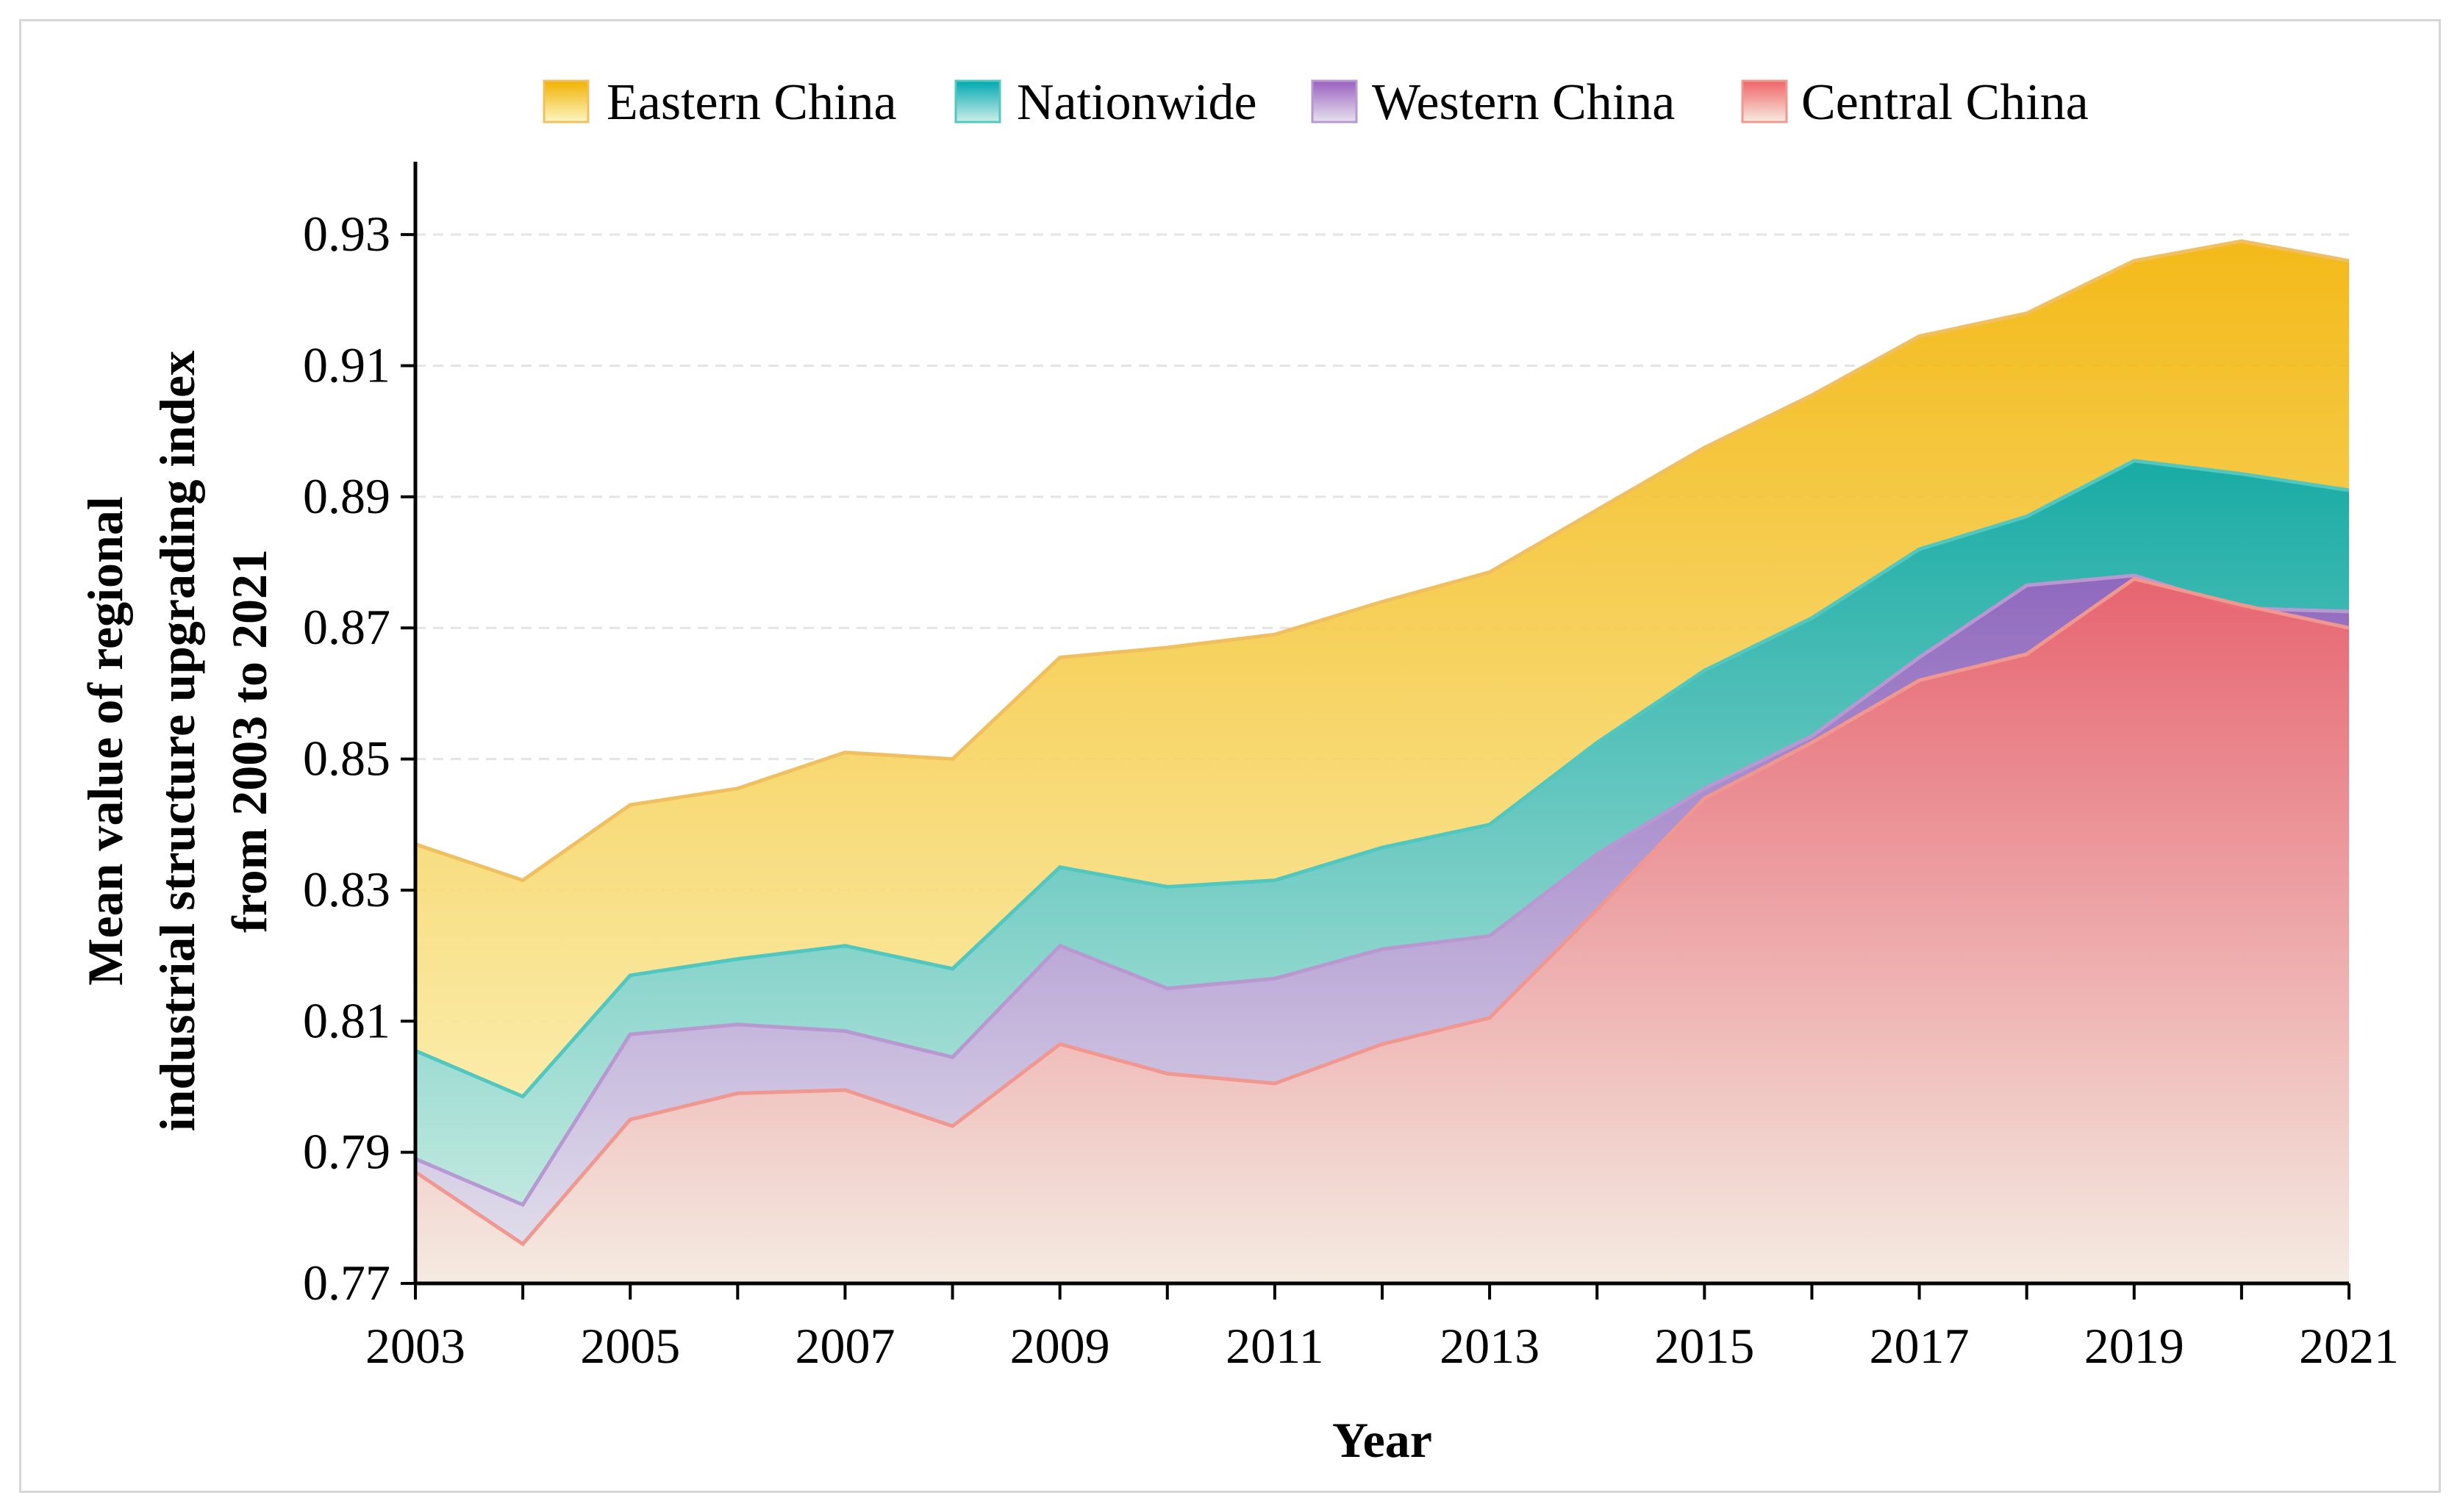 This screenshot has height=1512, width=2460. I want to click on y-axis-title-line: Mean value of regional, so click(105, 740).